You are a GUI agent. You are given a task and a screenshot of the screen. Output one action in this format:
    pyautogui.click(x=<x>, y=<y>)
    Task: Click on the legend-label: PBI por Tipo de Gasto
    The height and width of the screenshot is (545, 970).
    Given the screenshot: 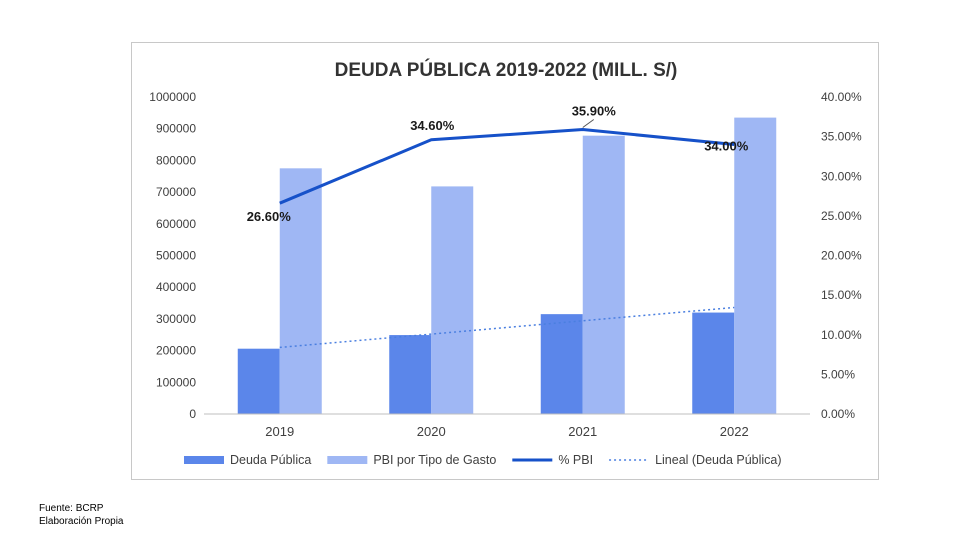 What is the action you would take?
    pyautogui.click(x=434, y=460)
    